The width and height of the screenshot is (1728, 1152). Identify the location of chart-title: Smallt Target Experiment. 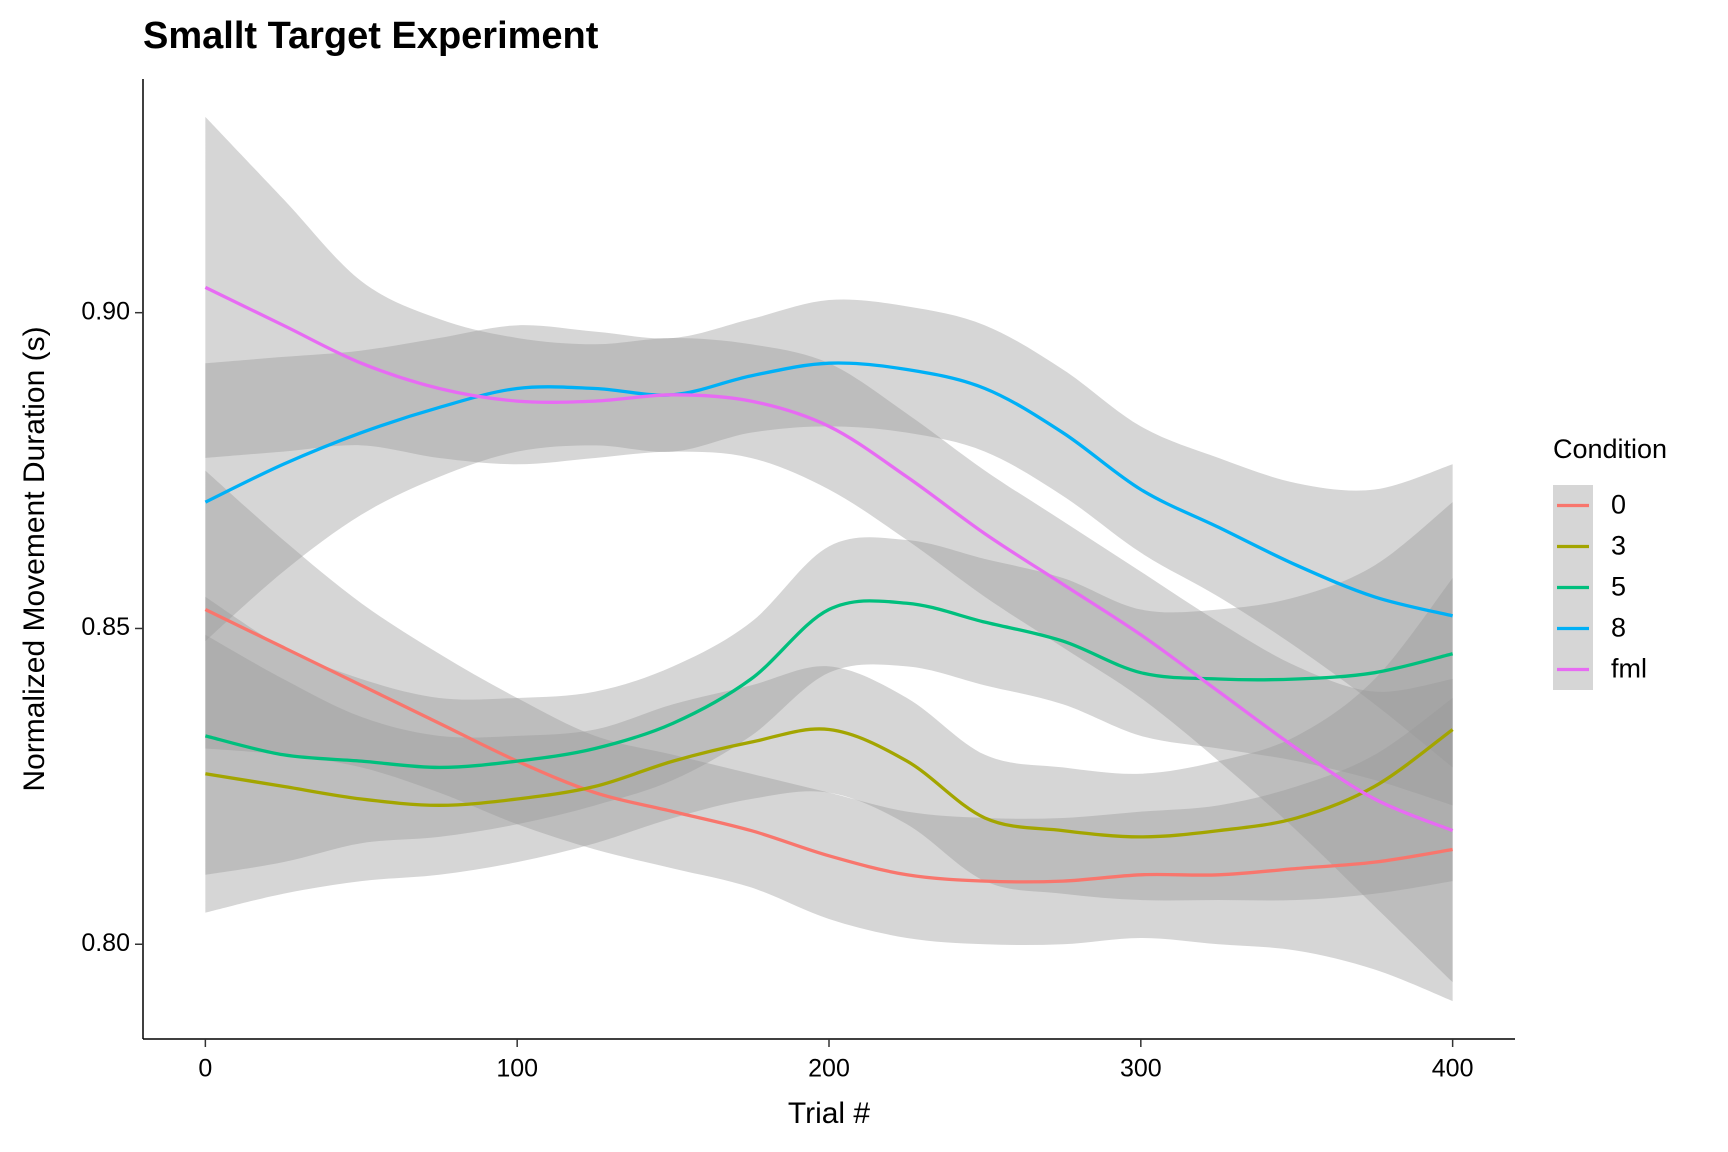
(371, 36).